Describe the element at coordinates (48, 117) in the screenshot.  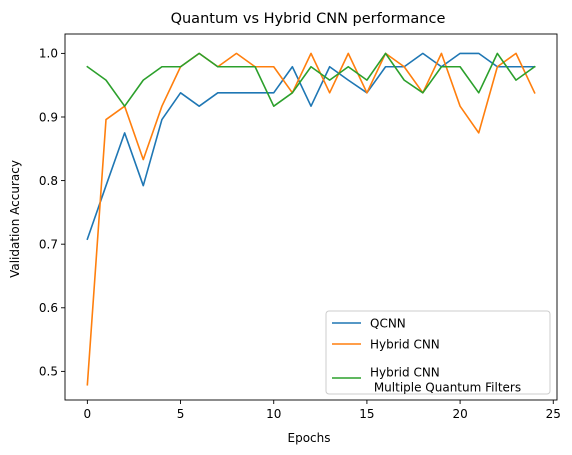
I see `y-tick-label: 0.9` at that location.